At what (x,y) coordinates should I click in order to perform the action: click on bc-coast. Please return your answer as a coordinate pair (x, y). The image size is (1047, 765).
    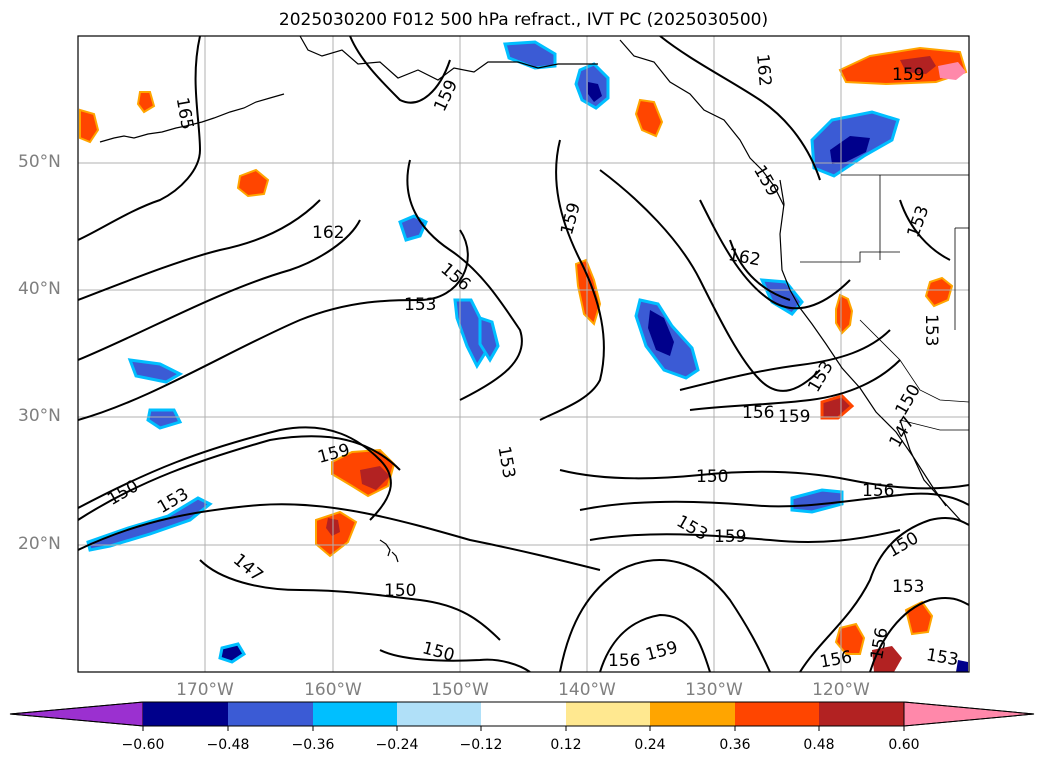
    Looking at the image, I should click on (702, 123).